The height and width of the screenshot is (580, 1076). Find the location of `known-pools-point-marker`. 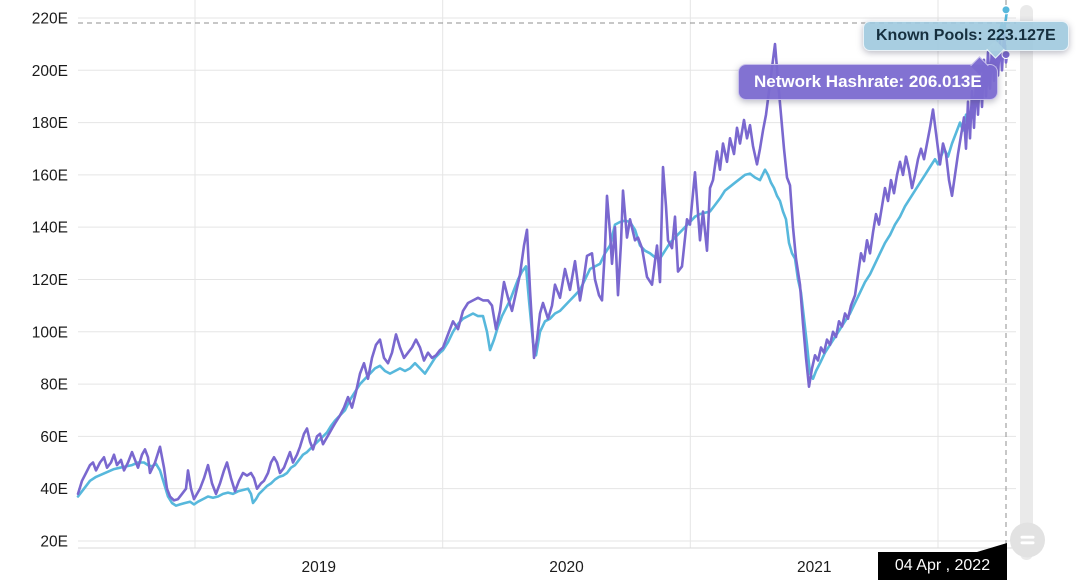

known-pools-point-marker is located at coordinates (1006, 10).